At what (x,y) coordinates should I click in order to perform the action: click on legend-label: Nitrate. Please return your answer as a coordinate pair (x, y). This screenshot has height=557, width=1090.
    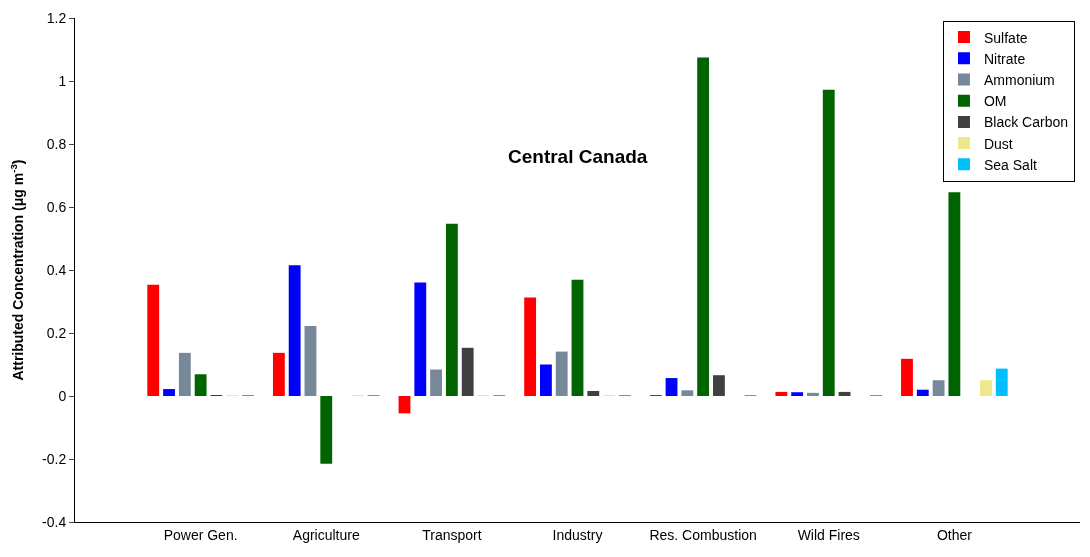
    Looking at the image, I should click on (1004, 58).